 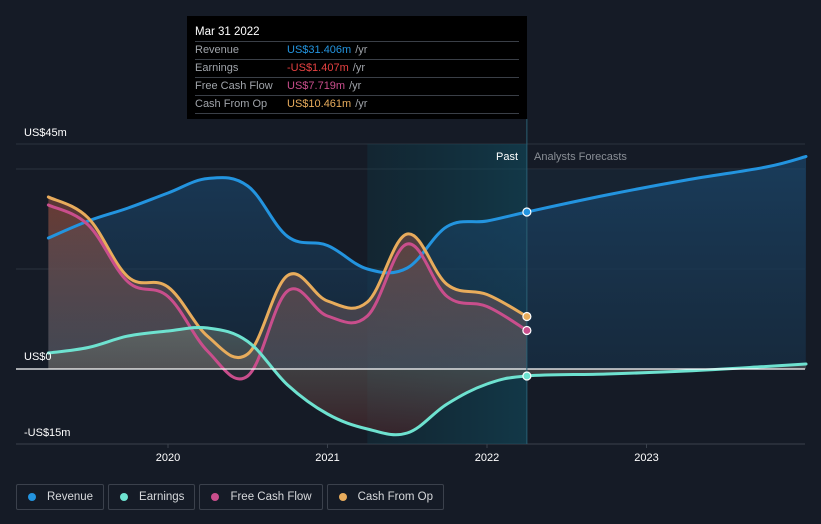 What do you see at coordinates (319, 50) in the screenshot?
I see `tooltip-value: US$31.406m` at bounding box center [319, 50].